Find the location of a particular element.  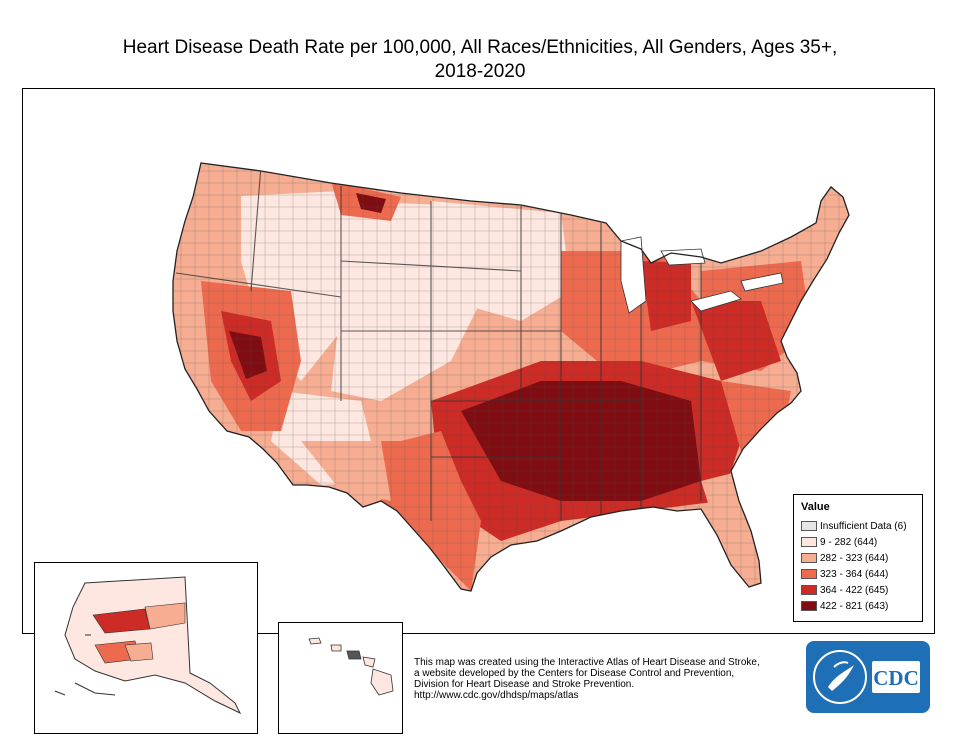

legend-label: 323 - 364 (644) is located at coordinates (854, 574).